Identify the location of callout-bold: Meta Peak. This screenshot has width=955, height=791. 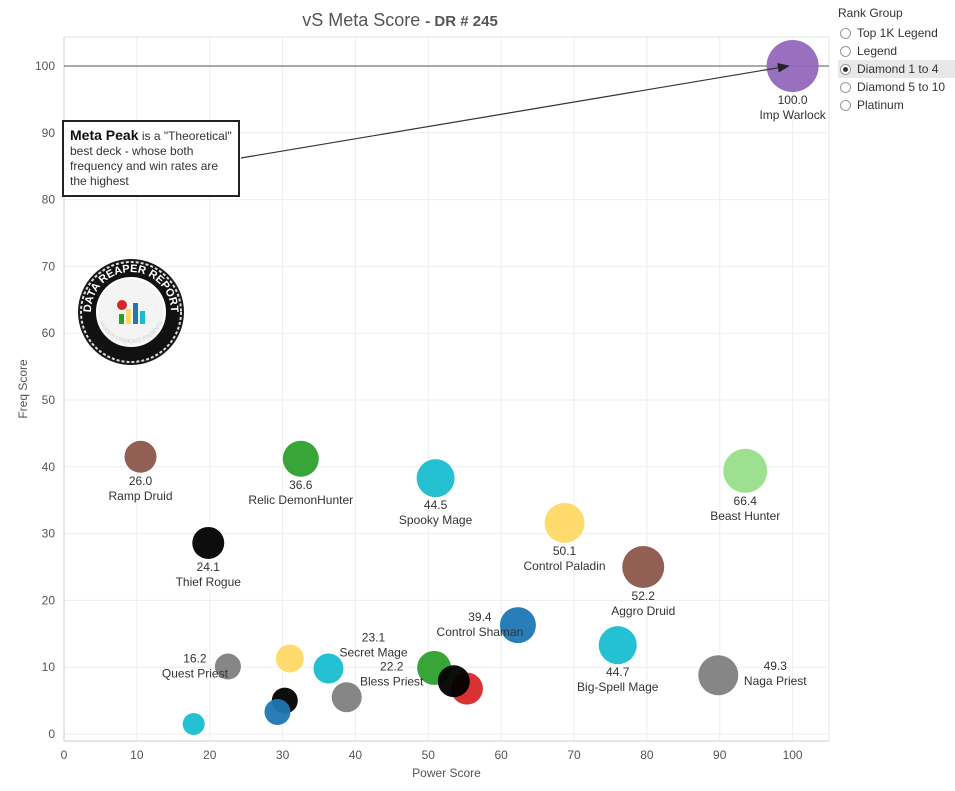
(104, 135).